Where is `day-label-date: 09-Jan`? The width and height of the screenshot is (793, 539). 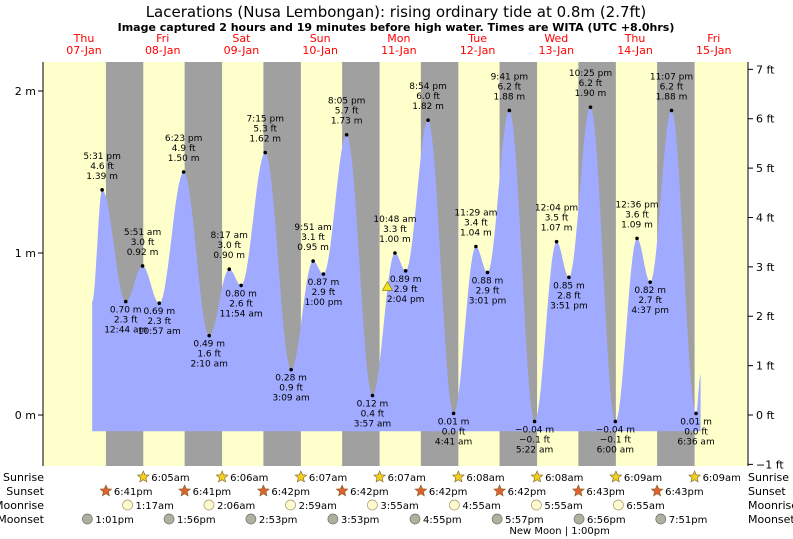
day-label-date: 09-Jan is located at coordinates (242, 50).